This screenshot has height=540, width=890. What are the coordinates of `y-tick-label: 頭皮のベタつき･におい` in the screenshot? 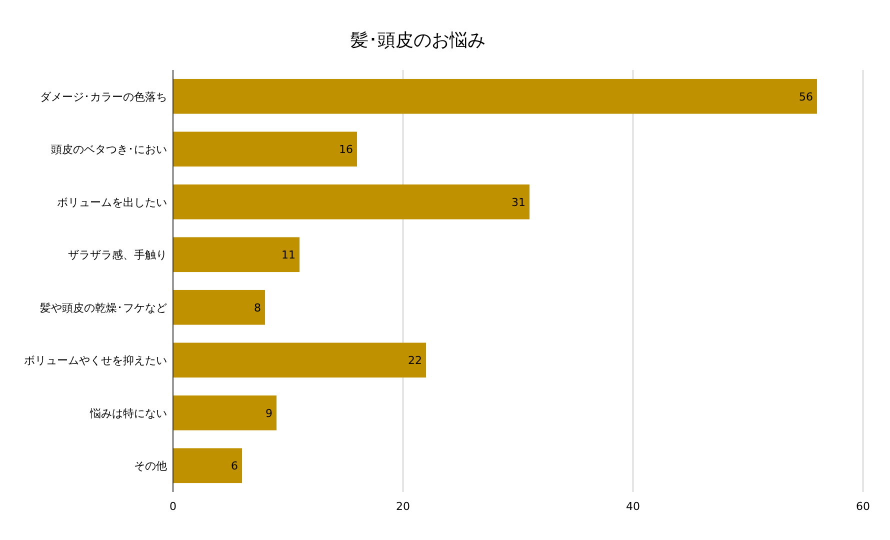 It's located at (109, 149).